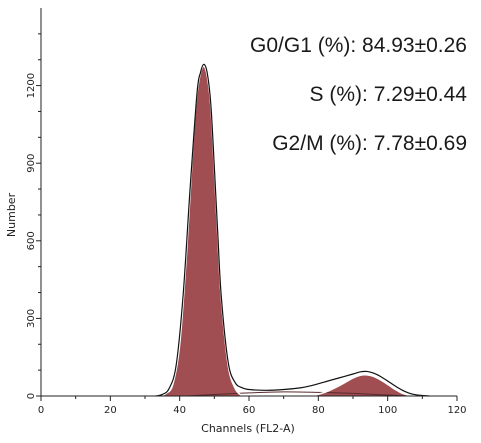 Image resolution: width=481 pixels, height=443 pixels. Describe the element at coordinates (31, 240) in the screenshot. I see `y-tick-label-600: 600` at that location.